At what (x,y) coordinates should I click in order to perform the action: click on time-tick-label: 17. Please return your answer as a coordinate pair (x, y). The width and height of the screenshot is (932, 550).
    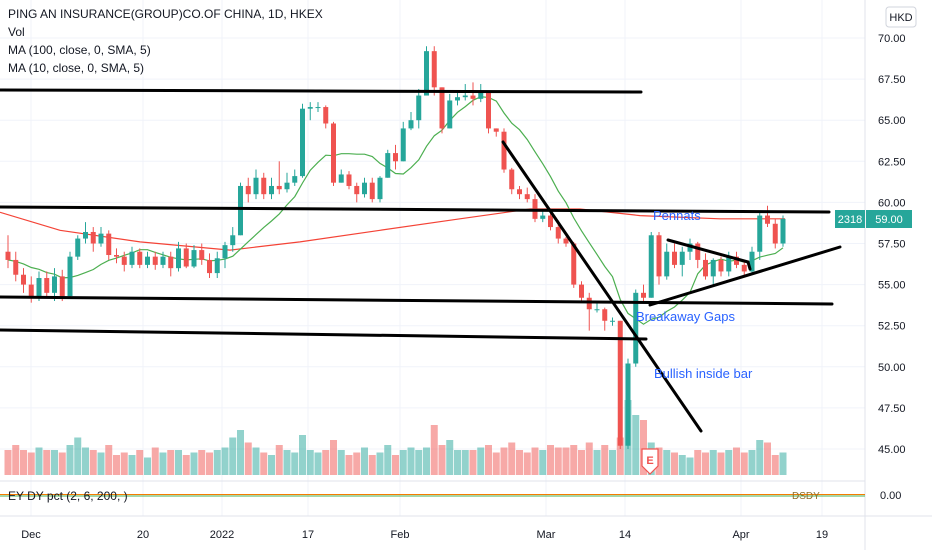
    Looking at the image, I should click on (308, 535).